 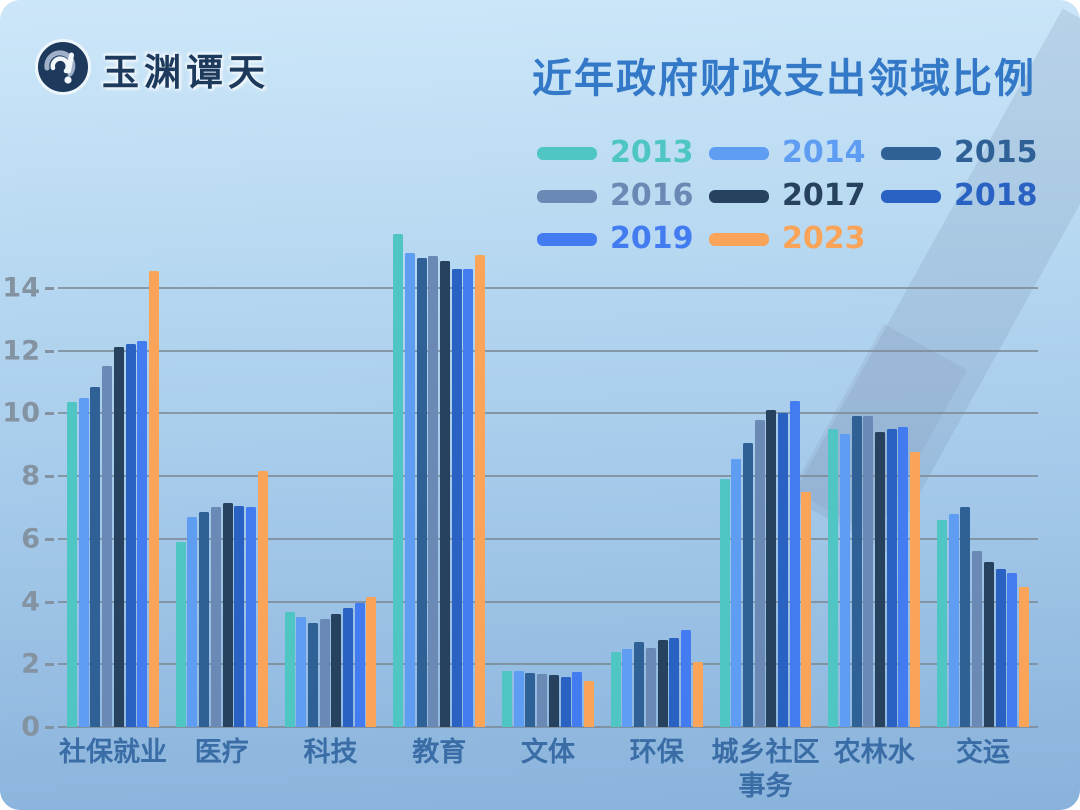 What do you see at coordinates (824, 152) in the screenshot?
I see `legend-label: 2014` at bounding box center [824, 152].